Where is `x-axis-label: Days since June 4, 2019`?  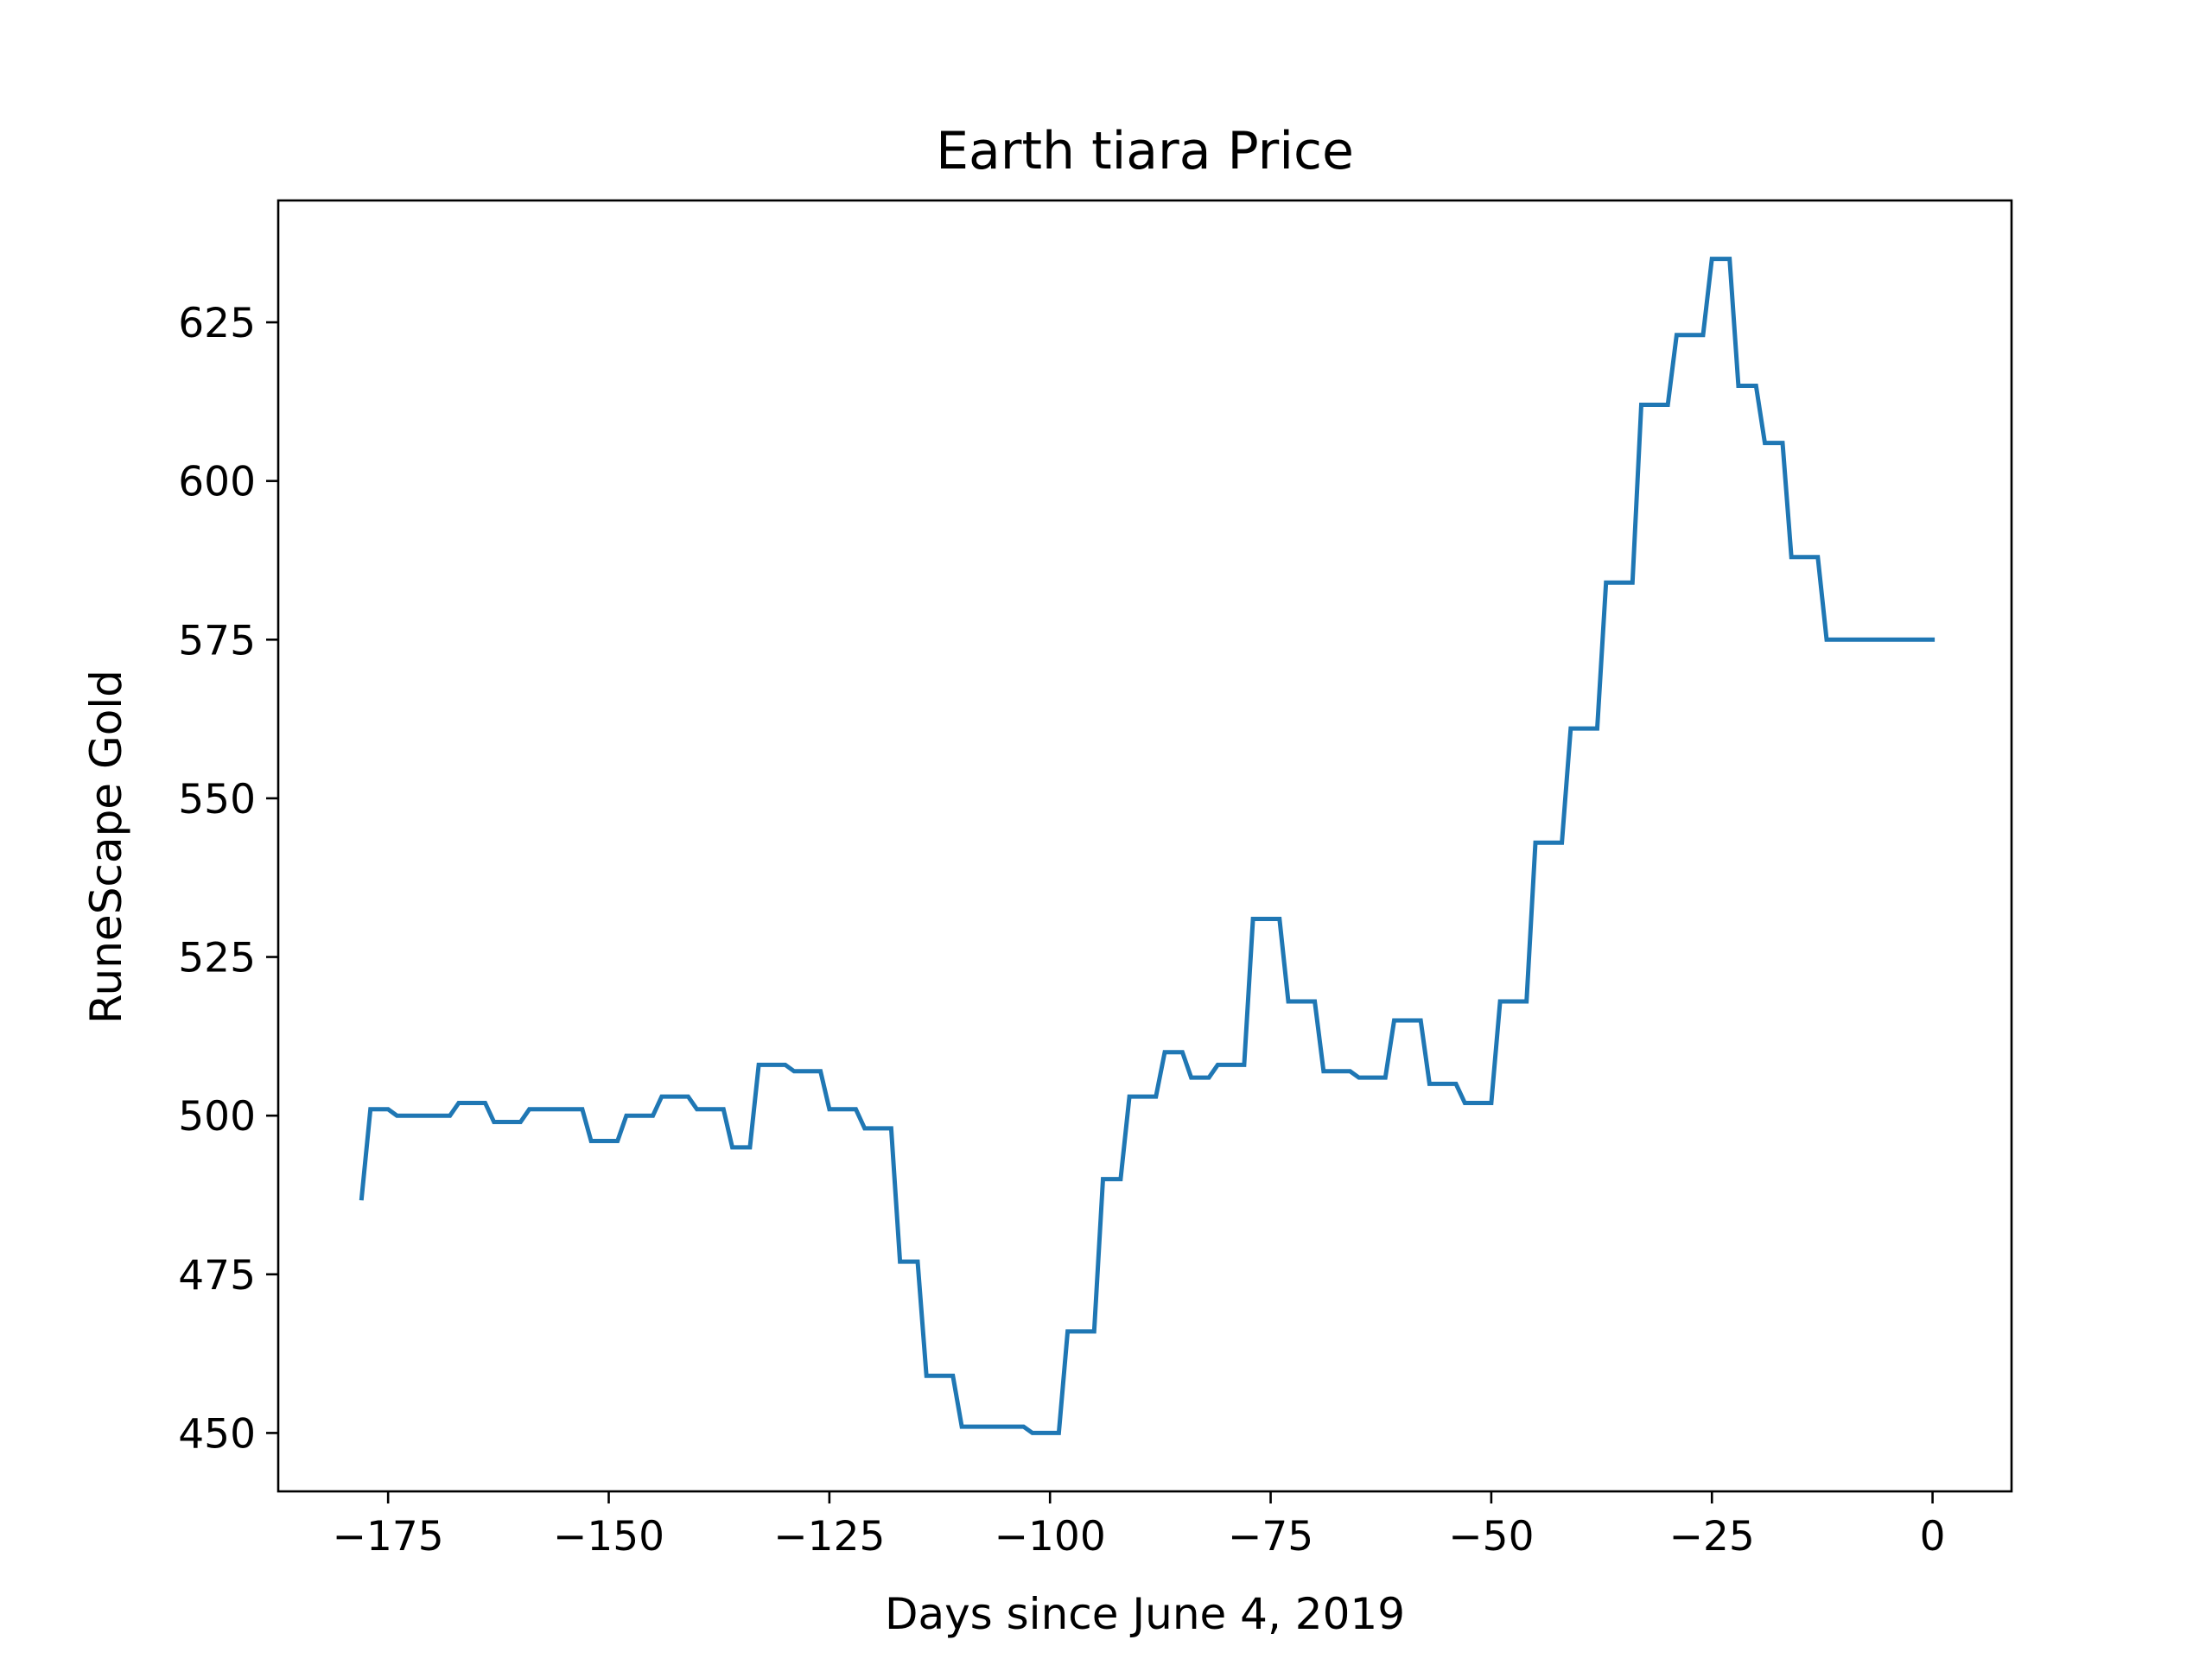
x-axis-label: Days since June 4, 2019 is located at coordinates (1145, 1614).